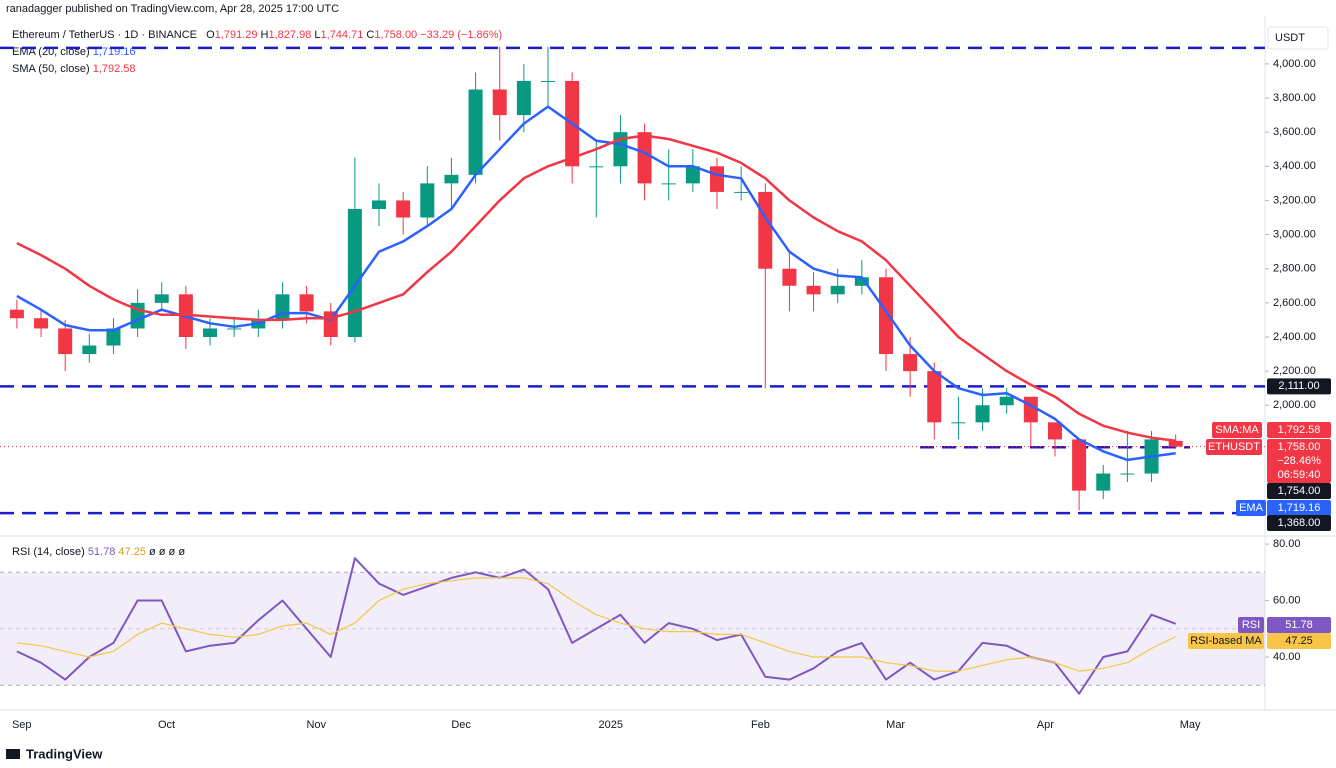 This screenshot has height=768, width=1336. What do you see at coordinates (167, 552) in the screenshot?
I see `placeholders: ø ø ø ø` at bounding box center [167, 552].